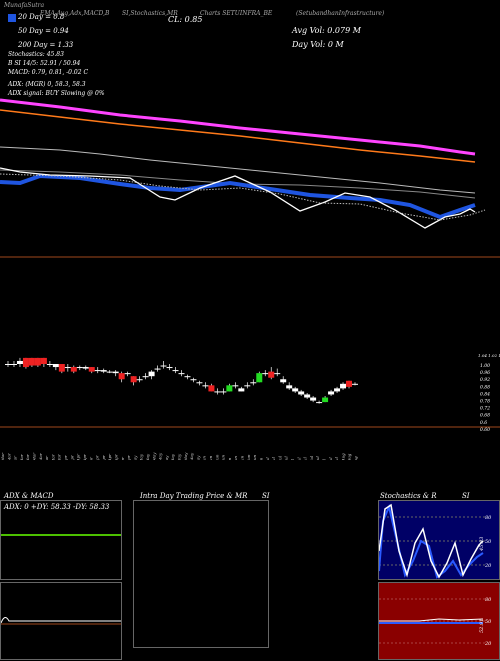  What do you see at coordinates (179, 456) in the screenshot?
I see `date-tick-label: 22 Thu May` at bounding box center [179, 456].